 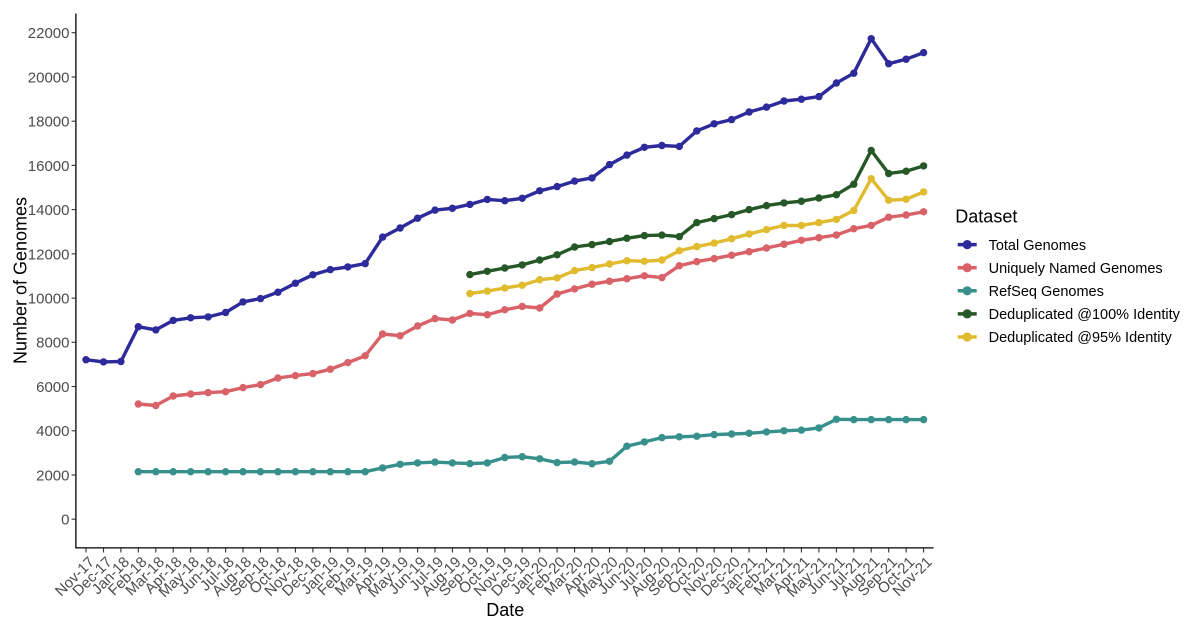 What do you see at coordinates (1046, 292) in the screenshot?
I see `svg-text: RefSeq Genomes` at bounding box center [1046, 292].